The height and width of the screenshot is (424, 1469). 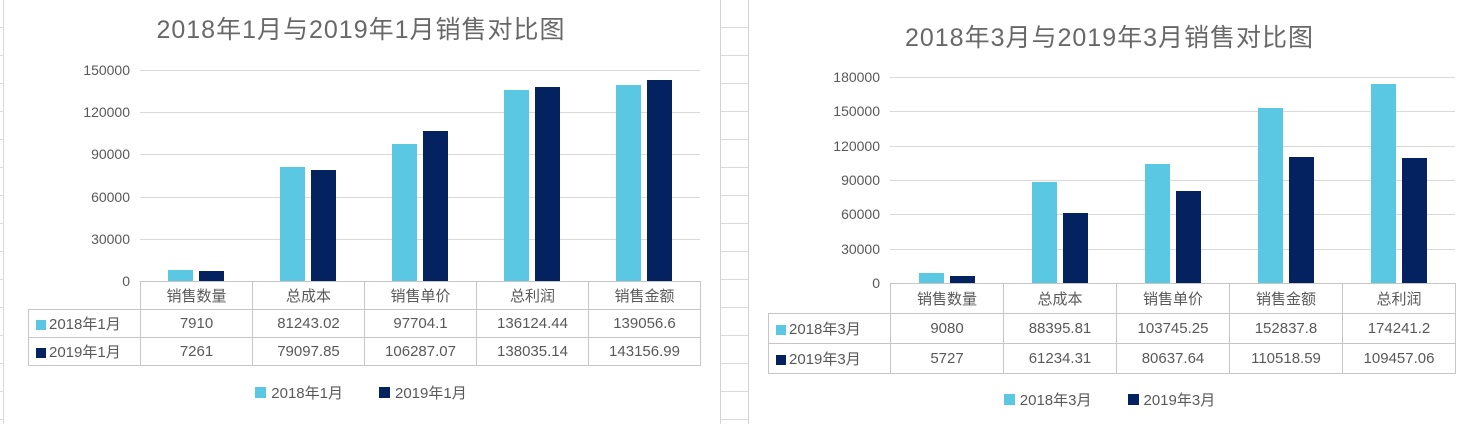 I want to click on legend-item-2018年1月: 2018年1月, so click(x=299, y=392).